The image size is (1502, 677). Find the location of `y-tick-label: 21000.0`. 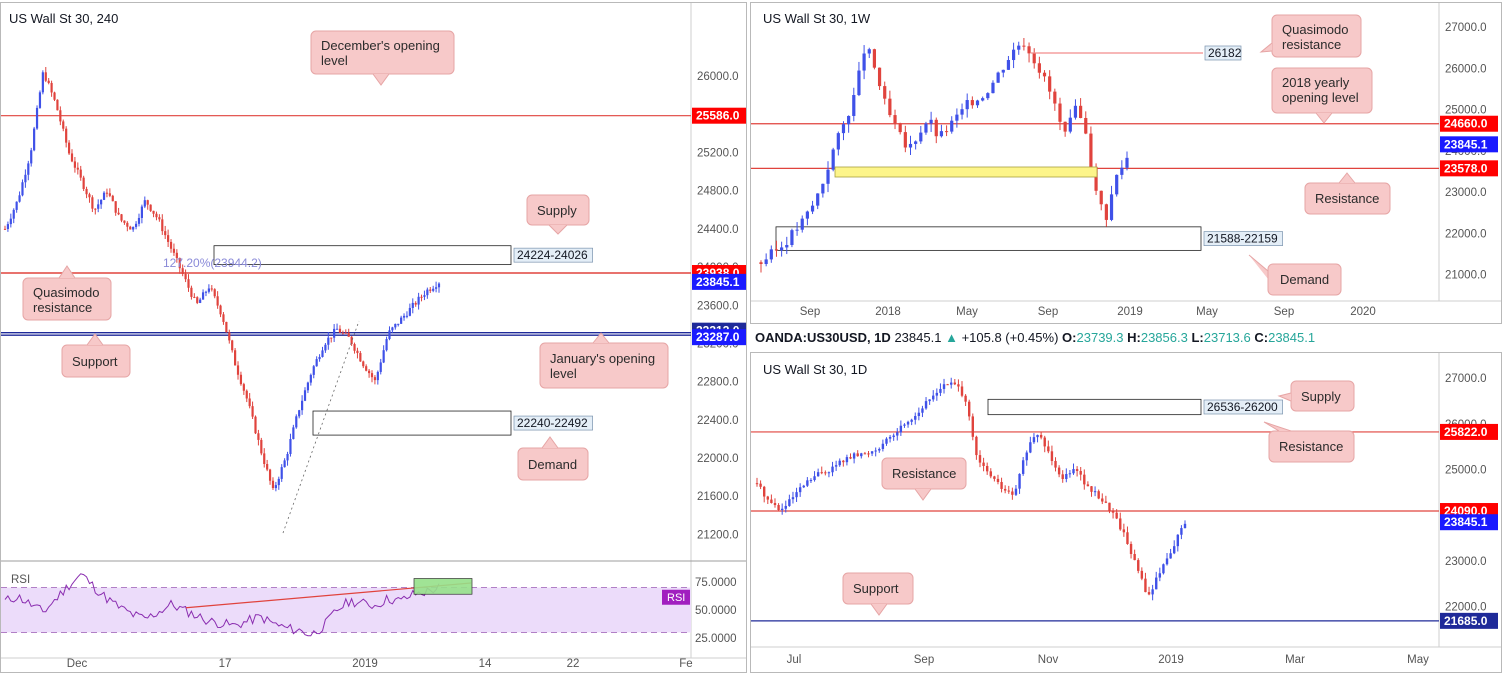

y-tick-label: 21000.0 is located at coordinates (1466, 276).